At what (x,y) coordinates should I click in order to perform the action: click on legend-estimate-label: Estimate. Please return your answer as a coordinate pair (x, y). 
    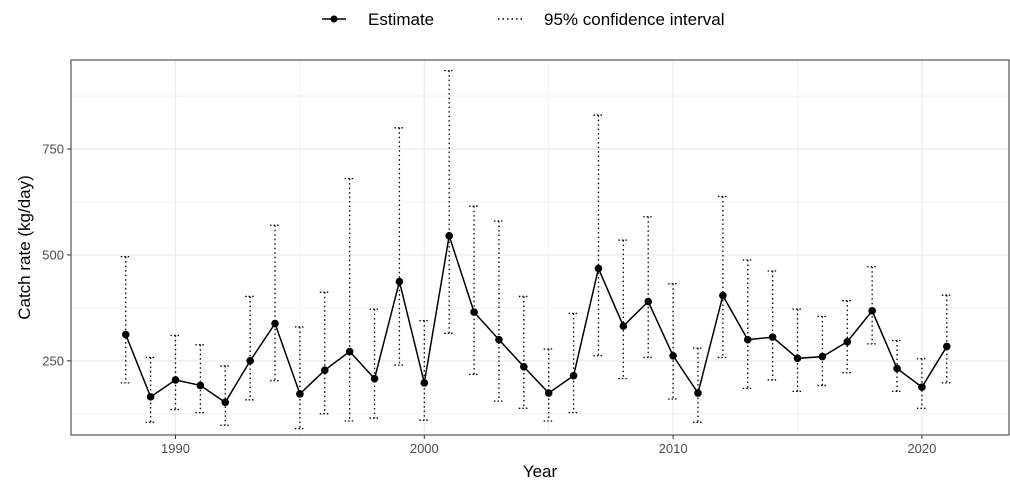
    Looking at the image, I should click on (401, 19).